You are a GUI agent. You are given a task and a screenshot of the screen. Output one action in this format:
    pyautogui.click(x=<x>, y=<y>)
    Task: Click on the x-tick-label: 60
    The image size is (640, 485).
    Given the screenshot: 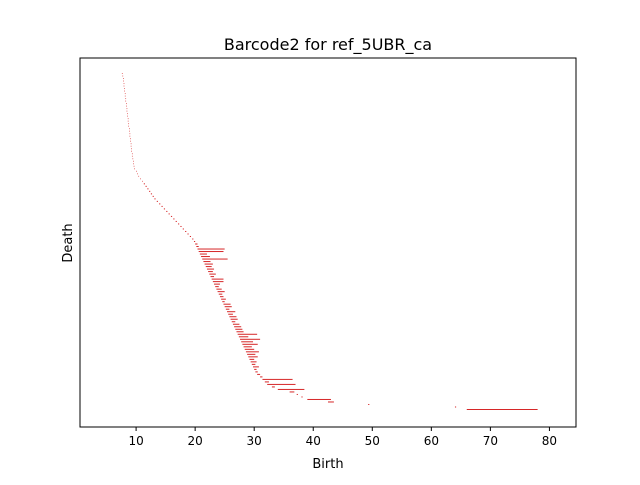 What is the action you would take?
    pyautogui.click(x=431, y=441)
    